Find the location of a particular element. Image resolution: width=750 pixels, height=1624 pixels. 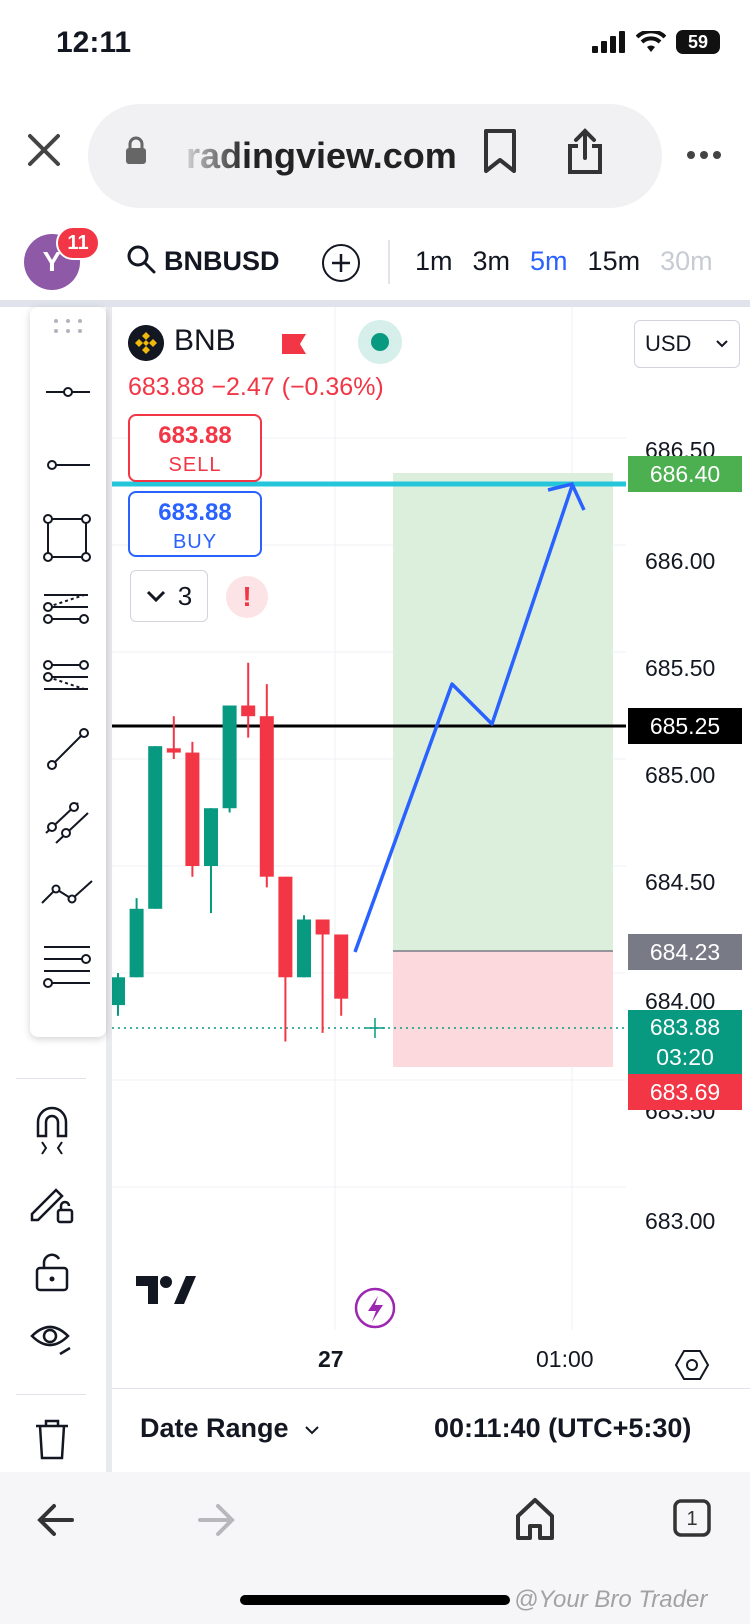

horizontal-ray-tool-icon is located at coordinates (68, 465).